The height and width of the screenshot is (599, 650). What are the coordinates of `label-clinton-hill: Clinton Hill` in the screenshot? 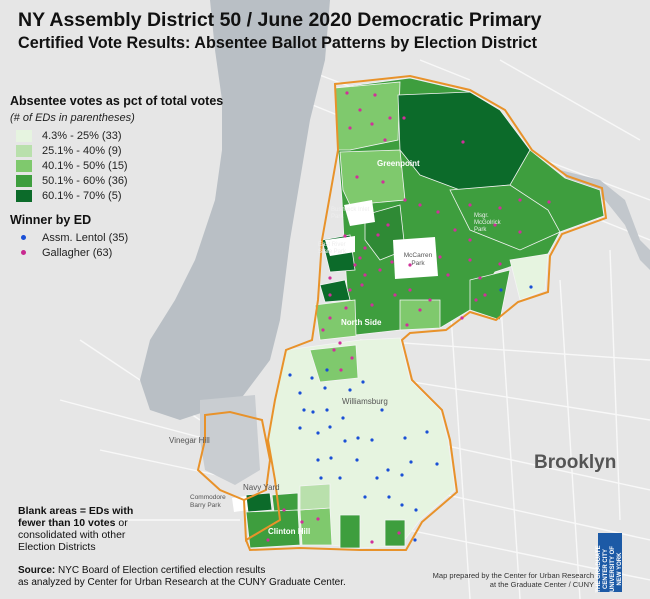 It's located at (289, 531).